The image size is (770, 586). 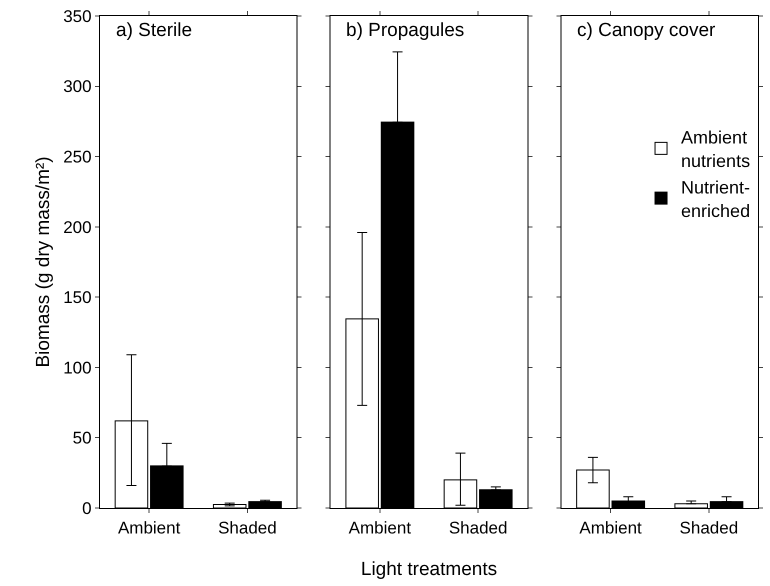 I want to click on chart-title: a) Sterile, so click(x=154, y=30).